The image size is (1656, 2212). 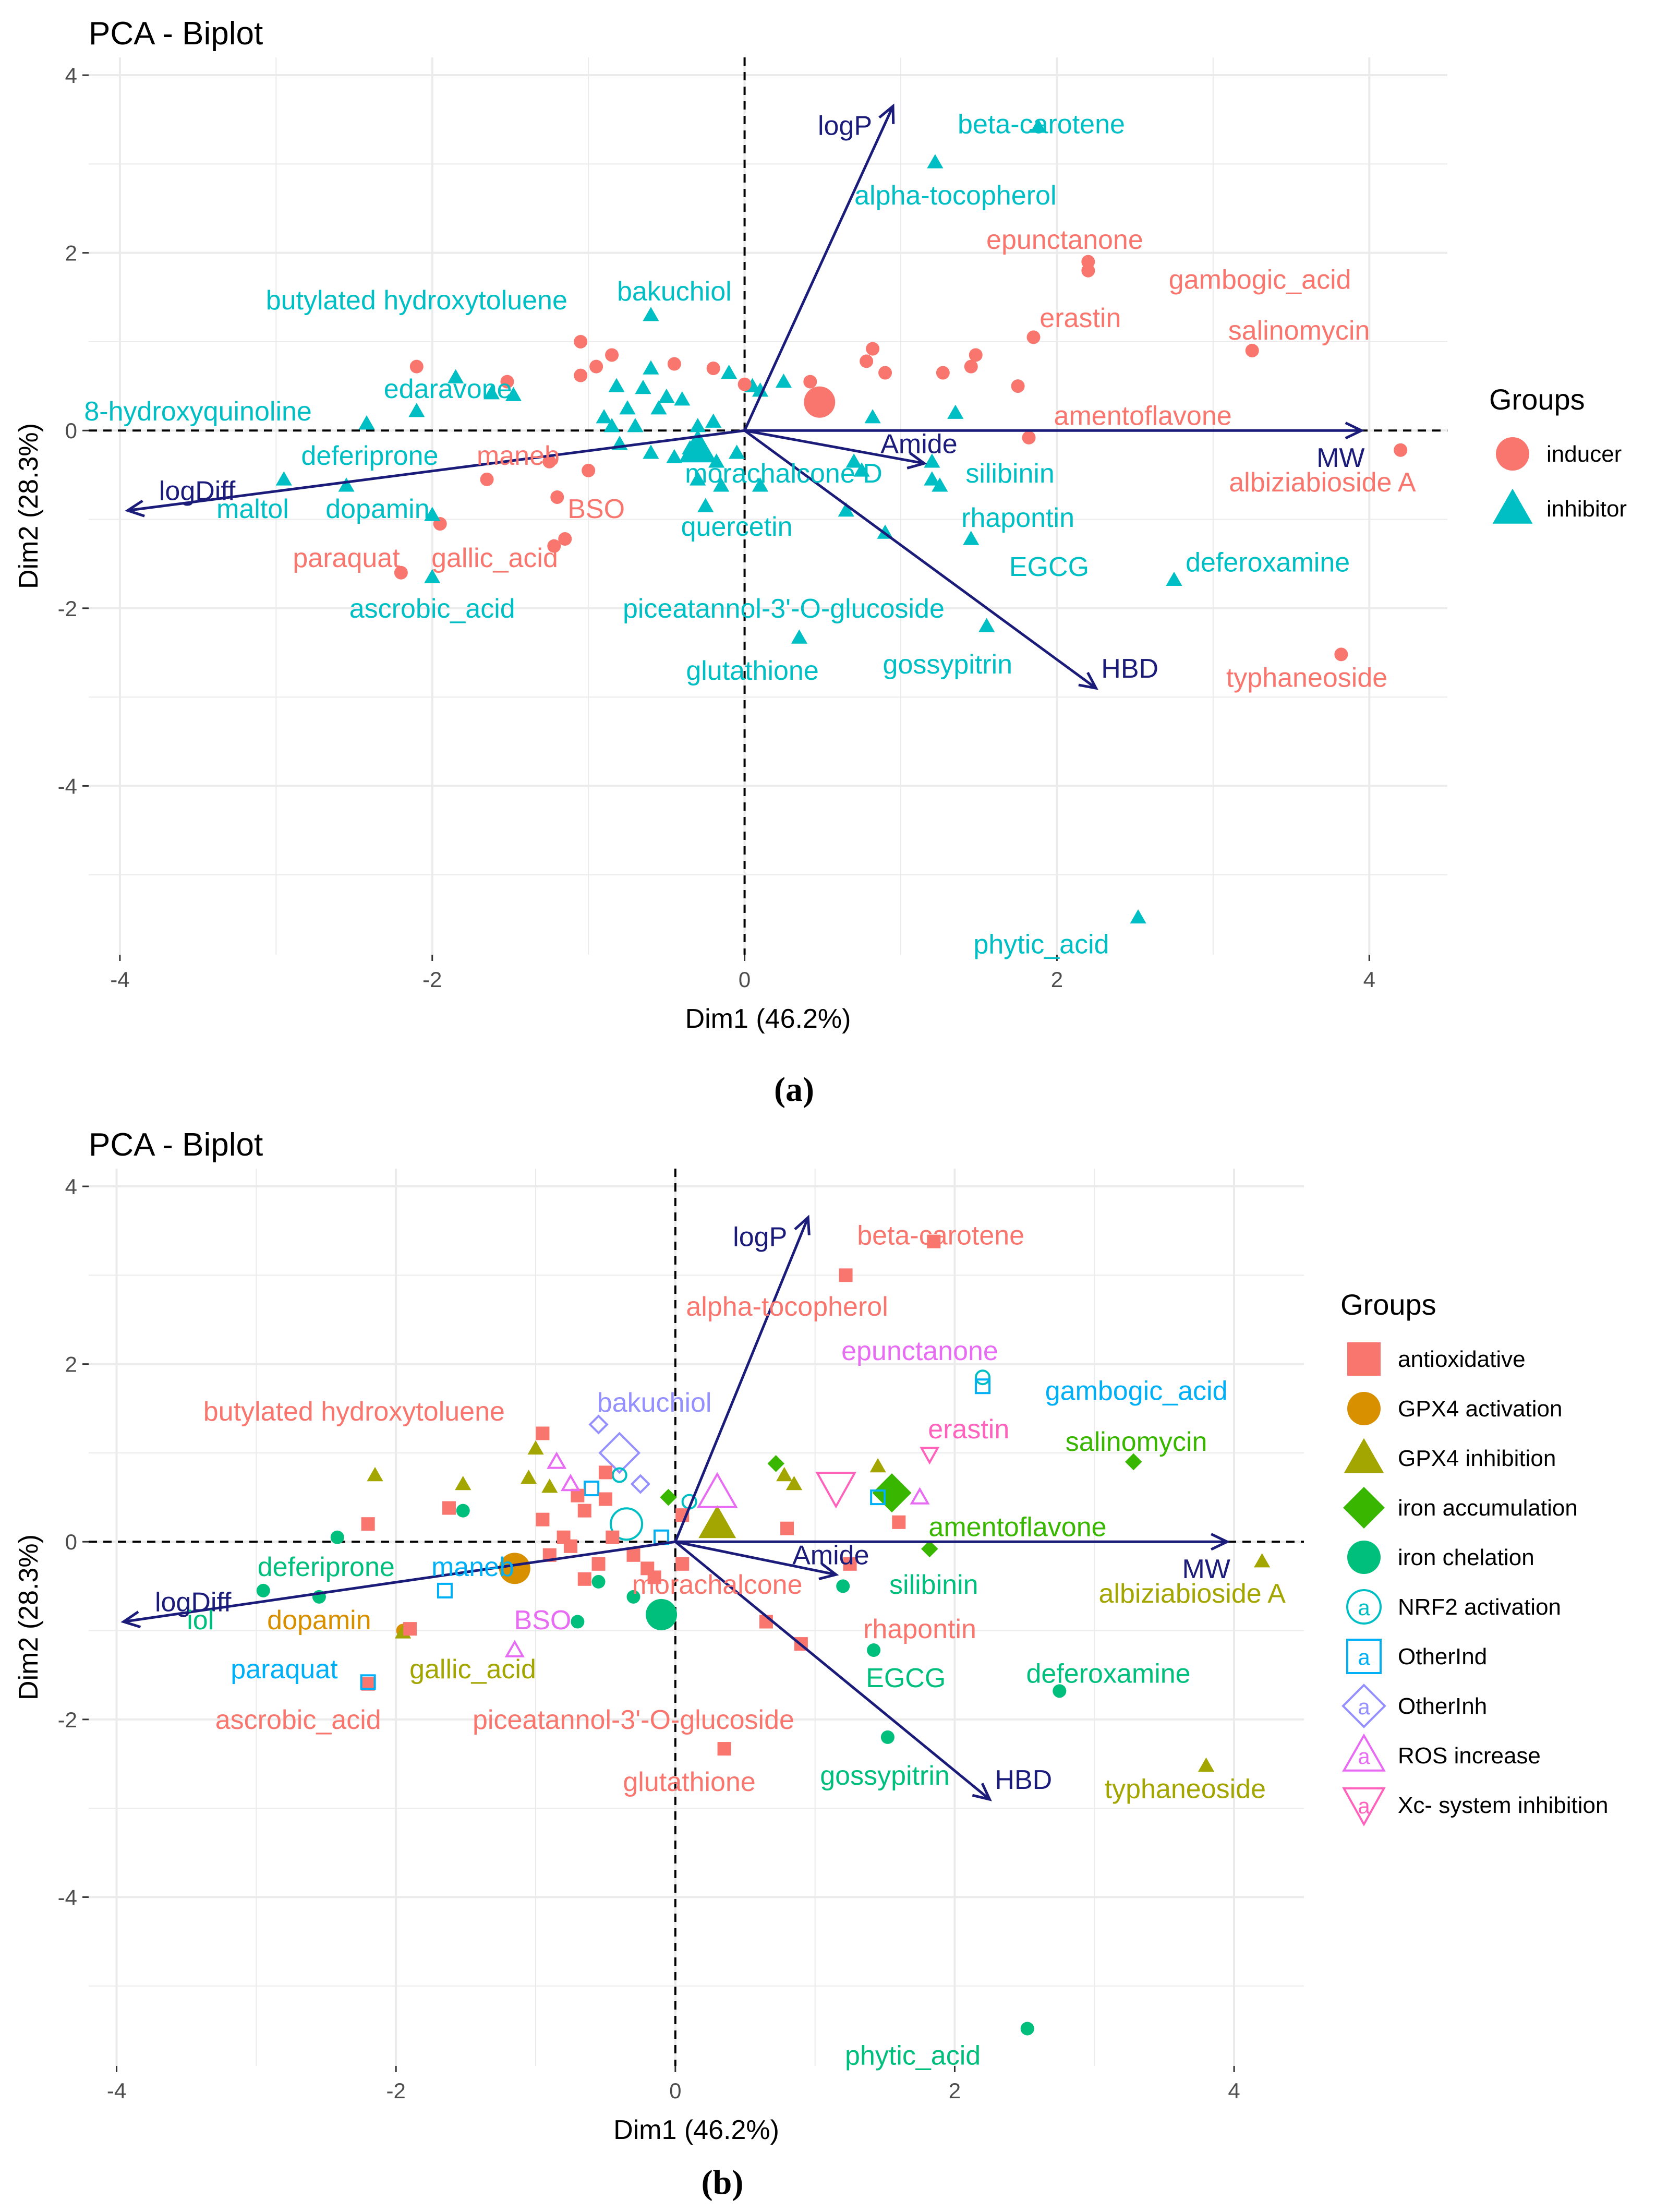 I want to click on label-maneb: maneb, so click(x=472, y=1567).